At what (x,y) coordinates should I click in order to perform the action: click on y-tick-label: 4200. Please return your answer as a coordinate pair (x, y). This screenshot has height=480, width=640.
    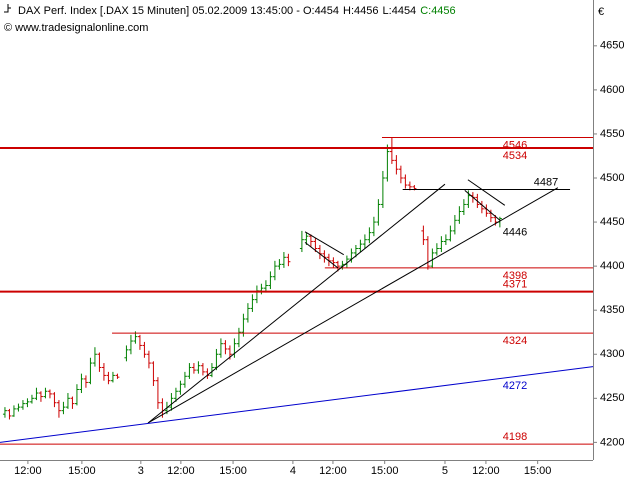
    Looking at the image, I should click on (612, 442).